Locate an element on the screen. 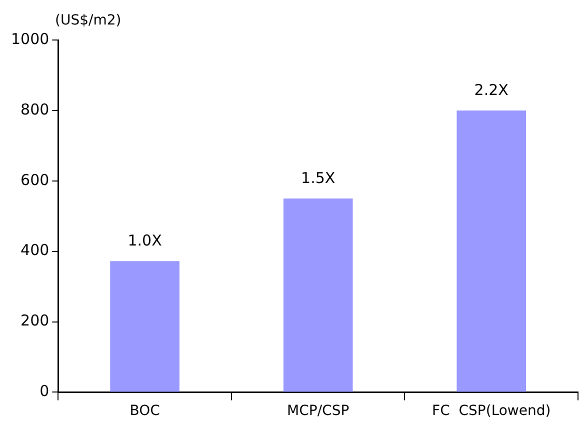 This screenshot has width=580, height=427. annotation: 2.2X is located at coordinates (491, 89).